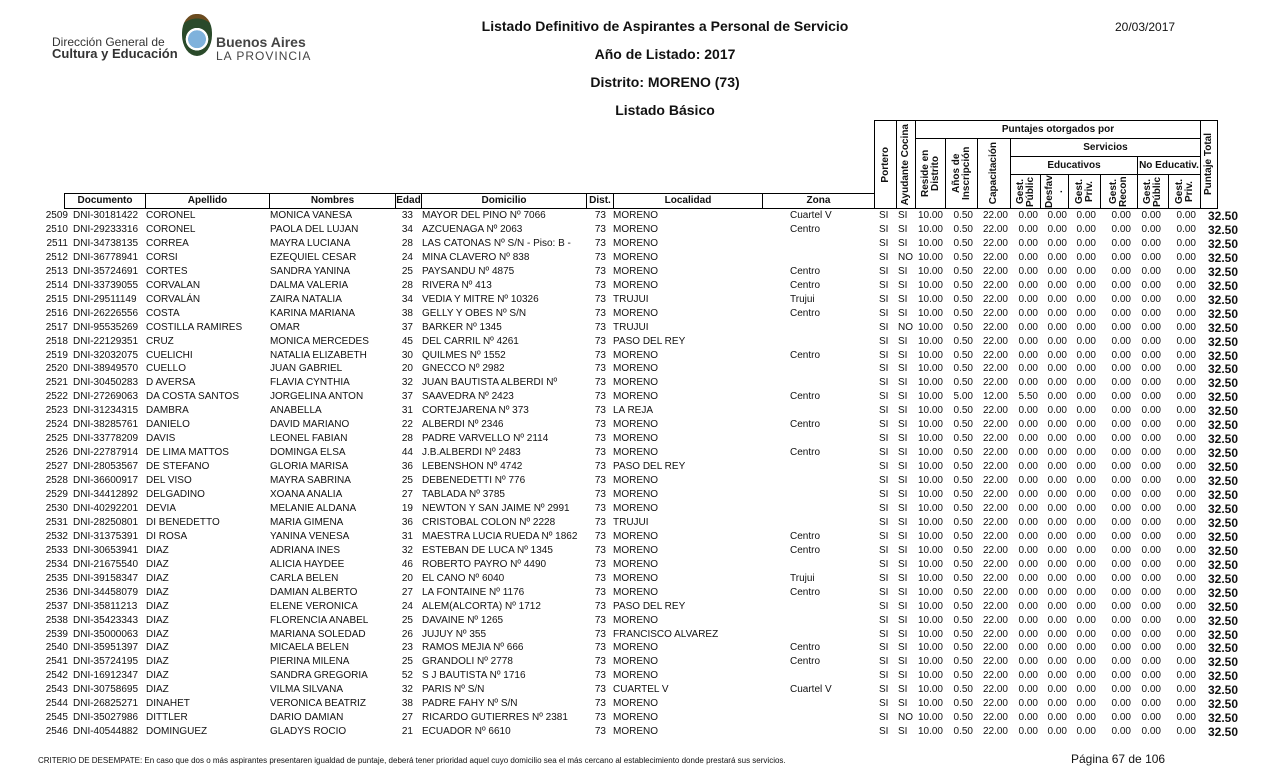  I want to click on cell-documento: DNI-21675540, so click(106, 564).